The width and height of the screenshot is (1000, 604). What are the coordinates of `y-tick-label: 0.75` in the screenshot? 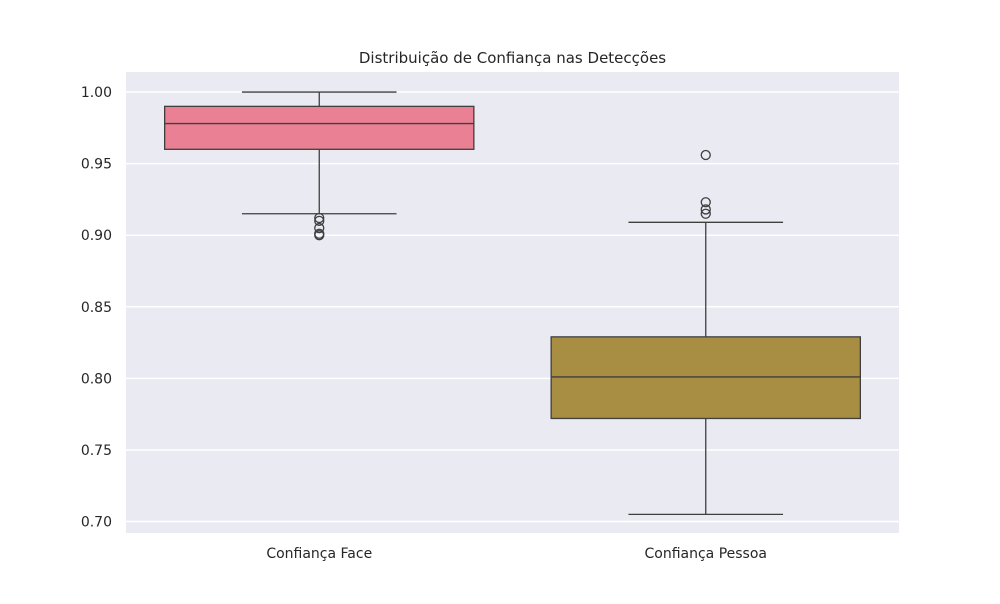 It's located at (96, 451).